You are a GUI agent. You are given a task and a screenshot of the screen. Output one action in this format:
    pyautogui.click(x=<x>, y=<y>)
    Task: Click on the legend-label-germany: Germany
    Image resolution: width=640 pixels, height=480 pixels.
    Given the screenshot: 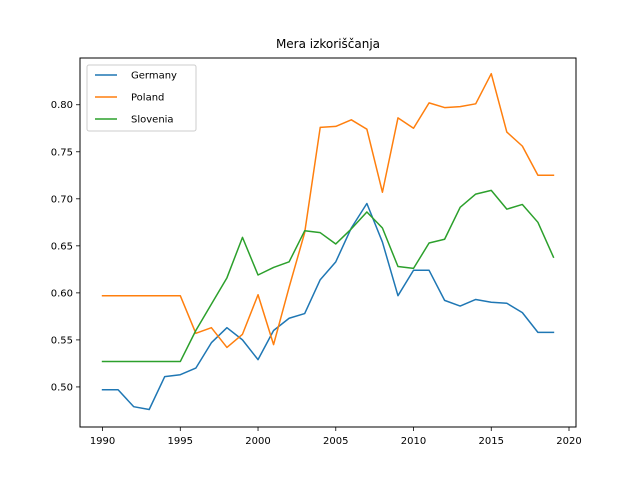 What is the action you would take?
    pyautogui.click(x=154, y=76)
    